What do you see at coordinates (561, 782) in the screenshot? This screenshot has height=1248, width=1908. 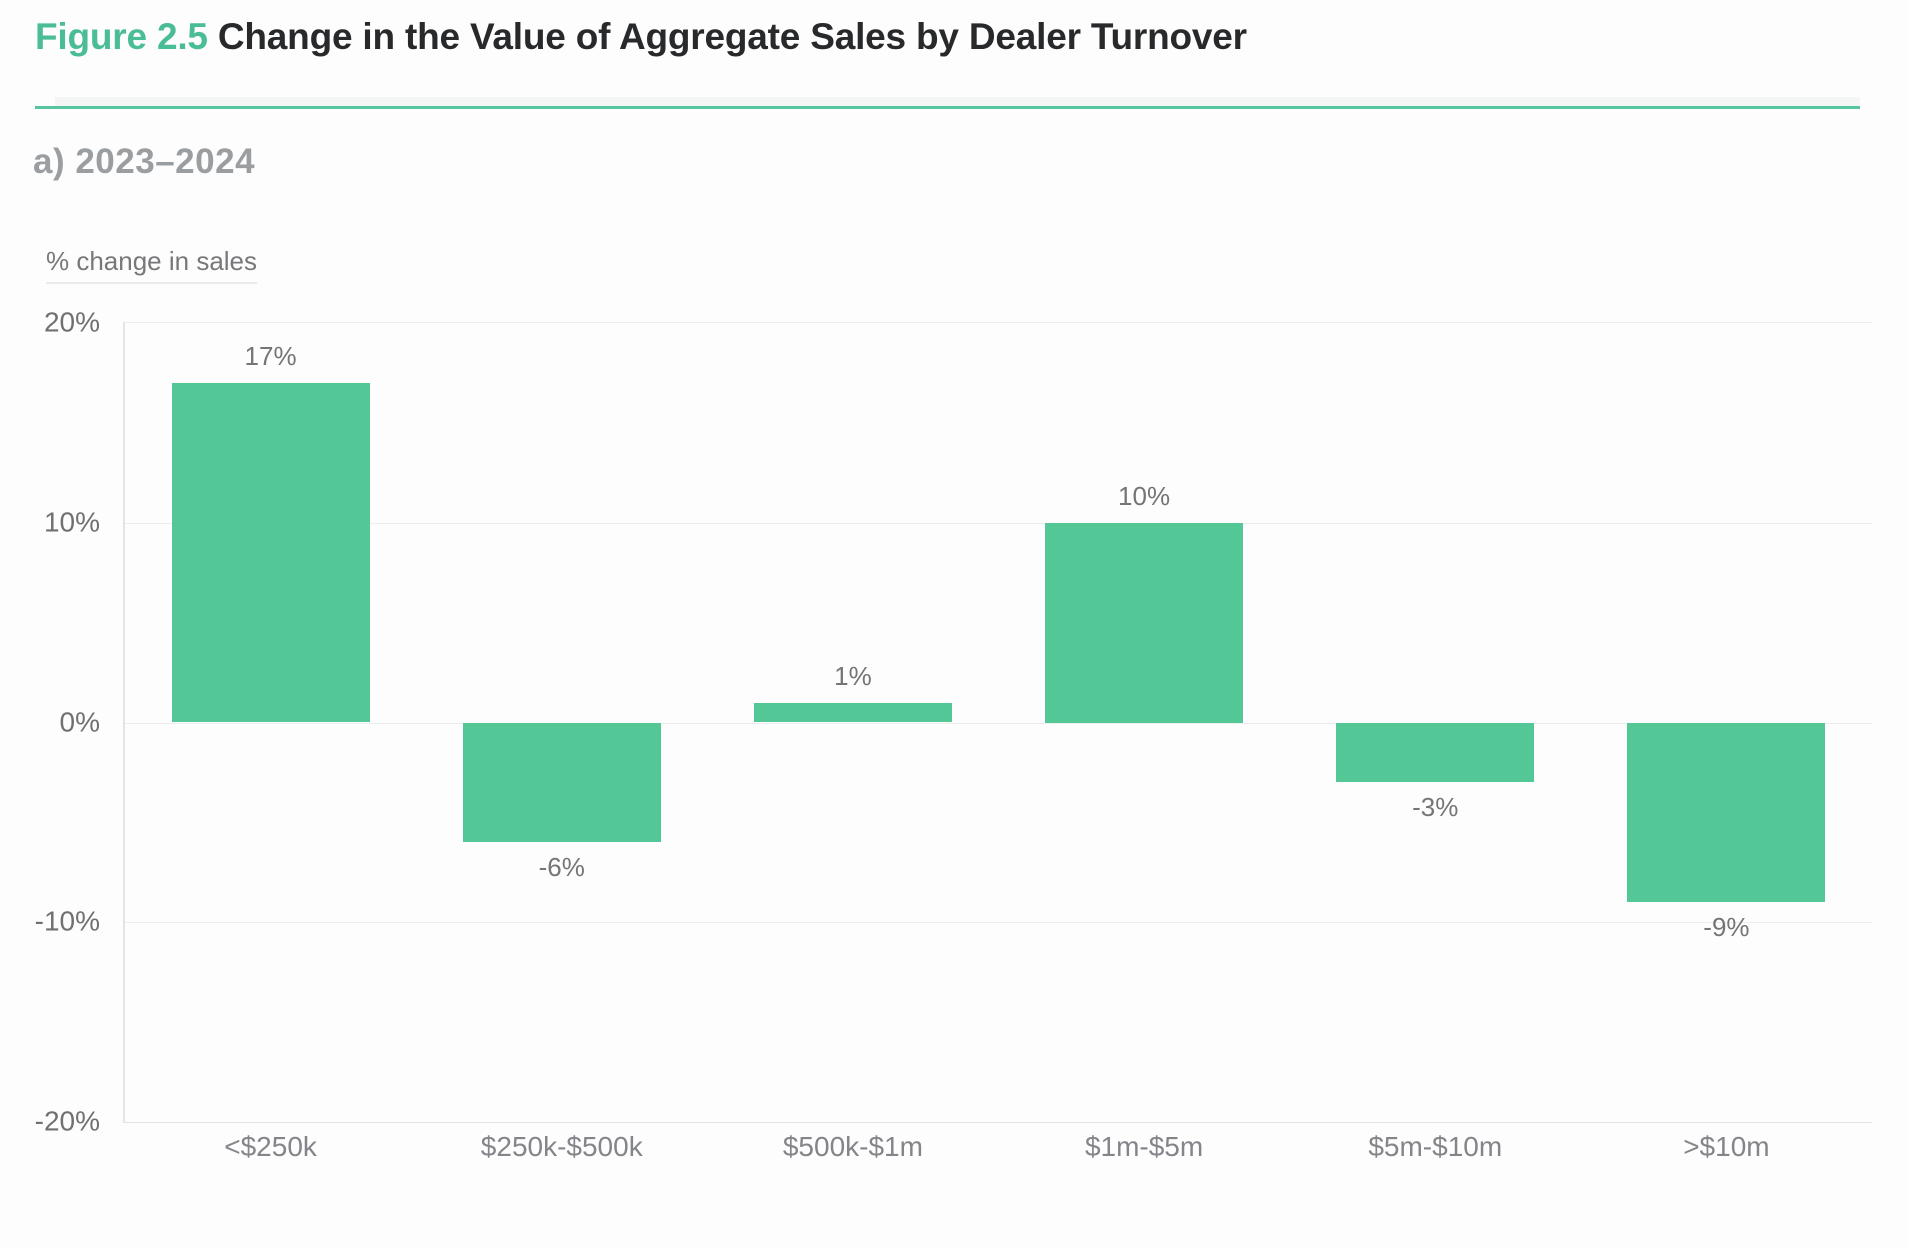 I see `bar-$250k-$500k` at bounding box center [561, 782].